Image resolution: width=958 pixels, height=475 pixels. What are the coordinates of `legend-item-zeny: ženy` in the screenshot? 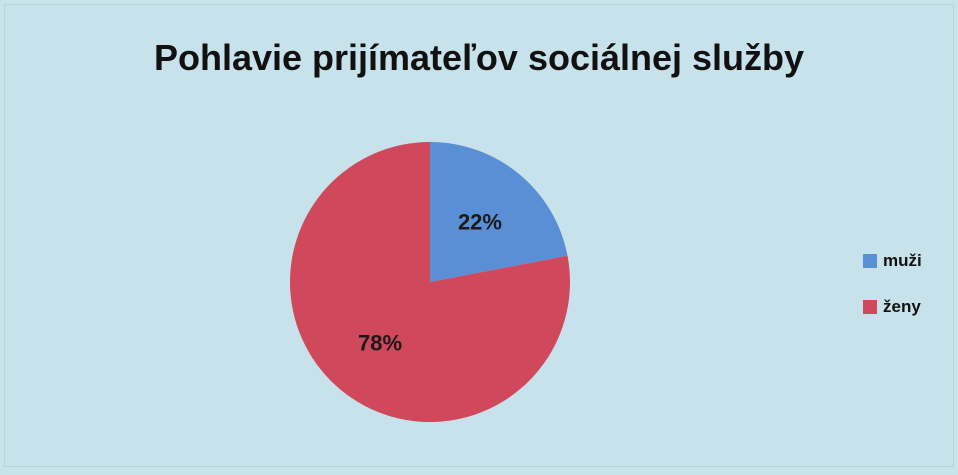 It's located at (892, 307).